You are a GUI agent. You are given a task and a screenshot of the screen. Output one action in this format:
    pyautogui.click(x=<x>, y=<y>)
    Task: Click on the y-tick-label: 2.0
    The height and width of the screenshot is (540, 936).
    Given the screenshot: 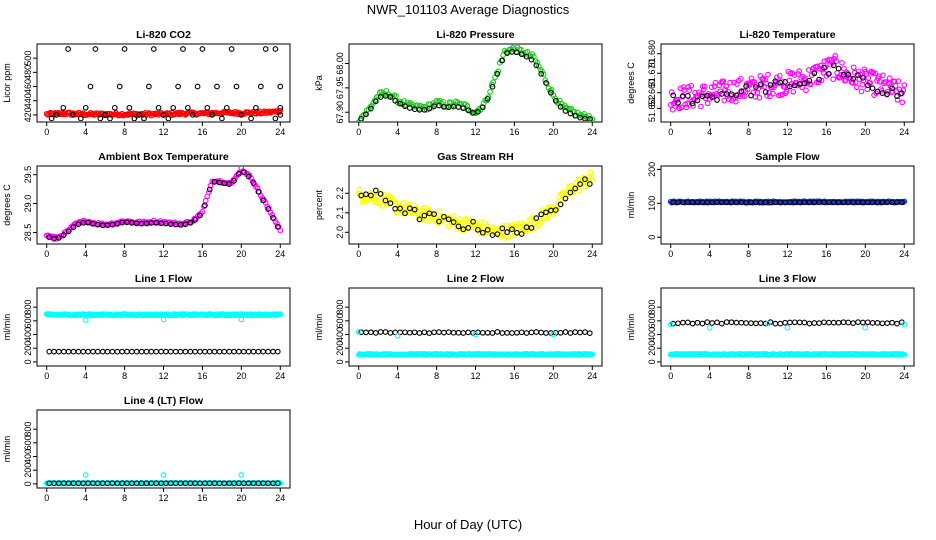 What is the action you would take?
    pyautogui.click(x=340, y=232)
    